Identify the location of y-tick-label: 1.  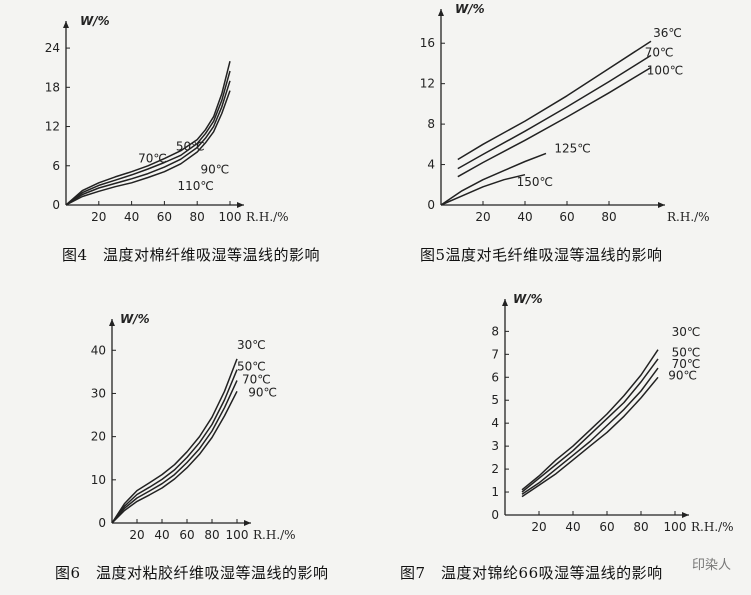
(495, 492).